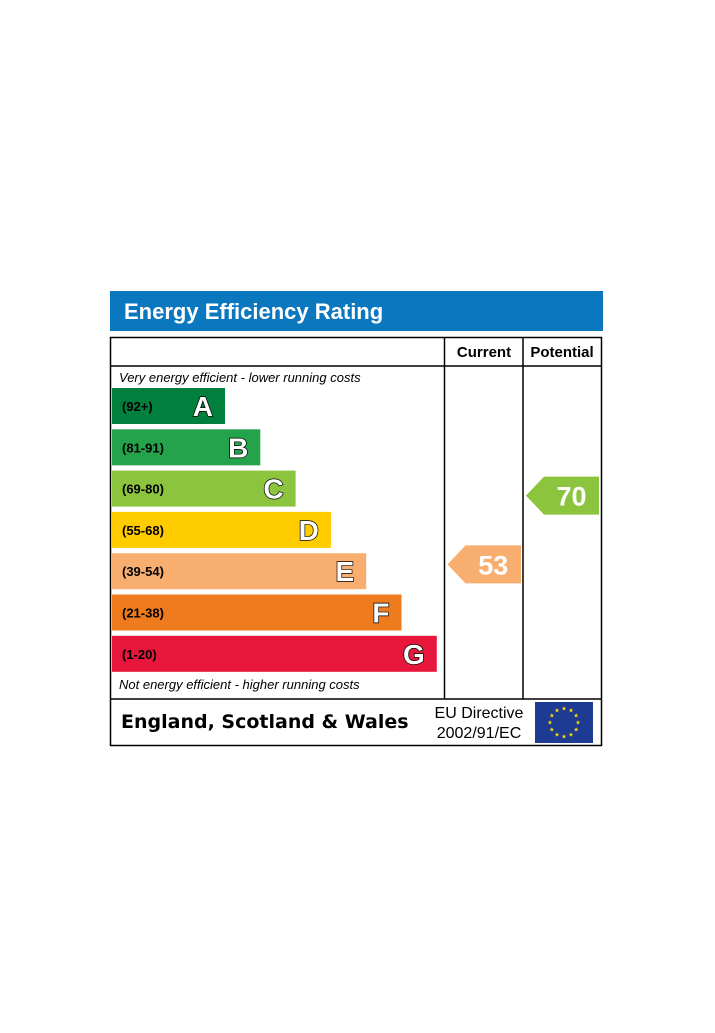 The image size is (715, 1033). What do you see at coordinates (265, 722) in the screenshot?
I see `footer-region: England, Scotland & Wales` at bounding box center [265, 722].